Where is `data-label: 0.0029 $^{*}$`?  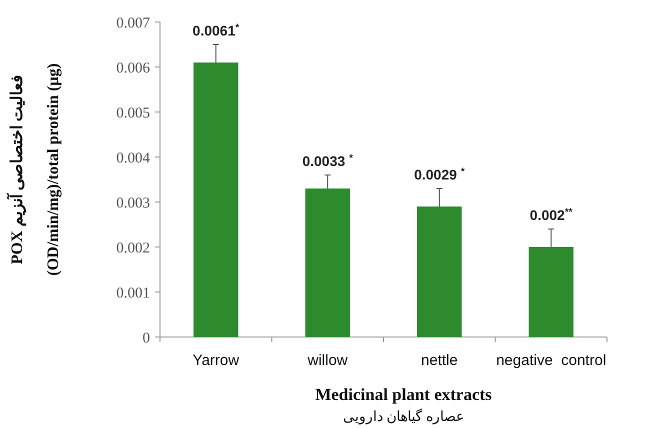 data-label: 0.0029 $^{*}$ is located at coordinates (439, 174).